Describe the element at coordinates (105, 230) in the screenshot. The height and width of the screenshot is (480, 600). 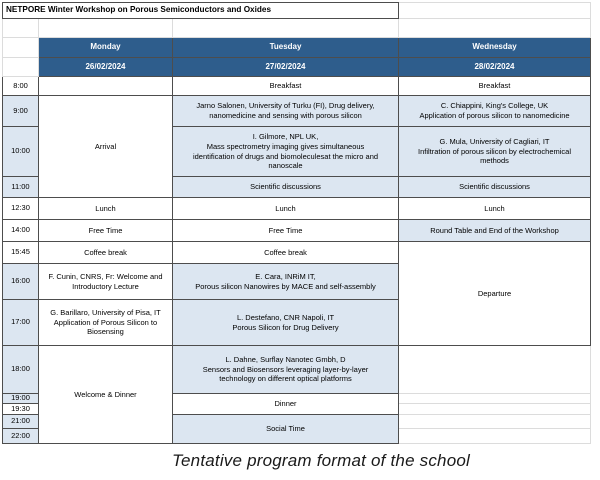
I see `cell-mon-free-time: Free Time` at that location.